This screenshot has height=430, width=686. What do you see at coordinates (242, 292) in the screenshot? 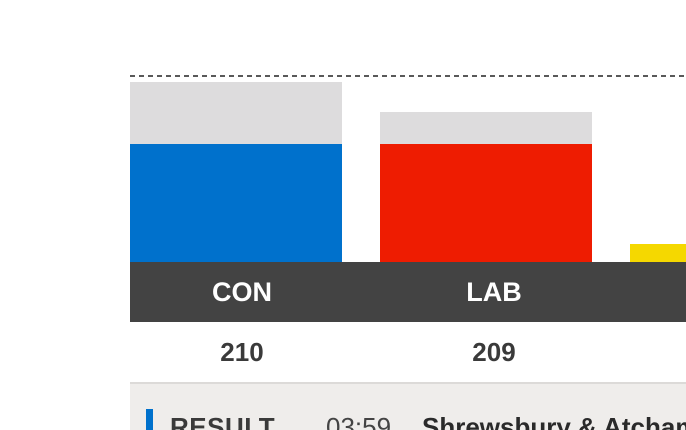
I see `con-label: CON` at bounding box center [242, 292].